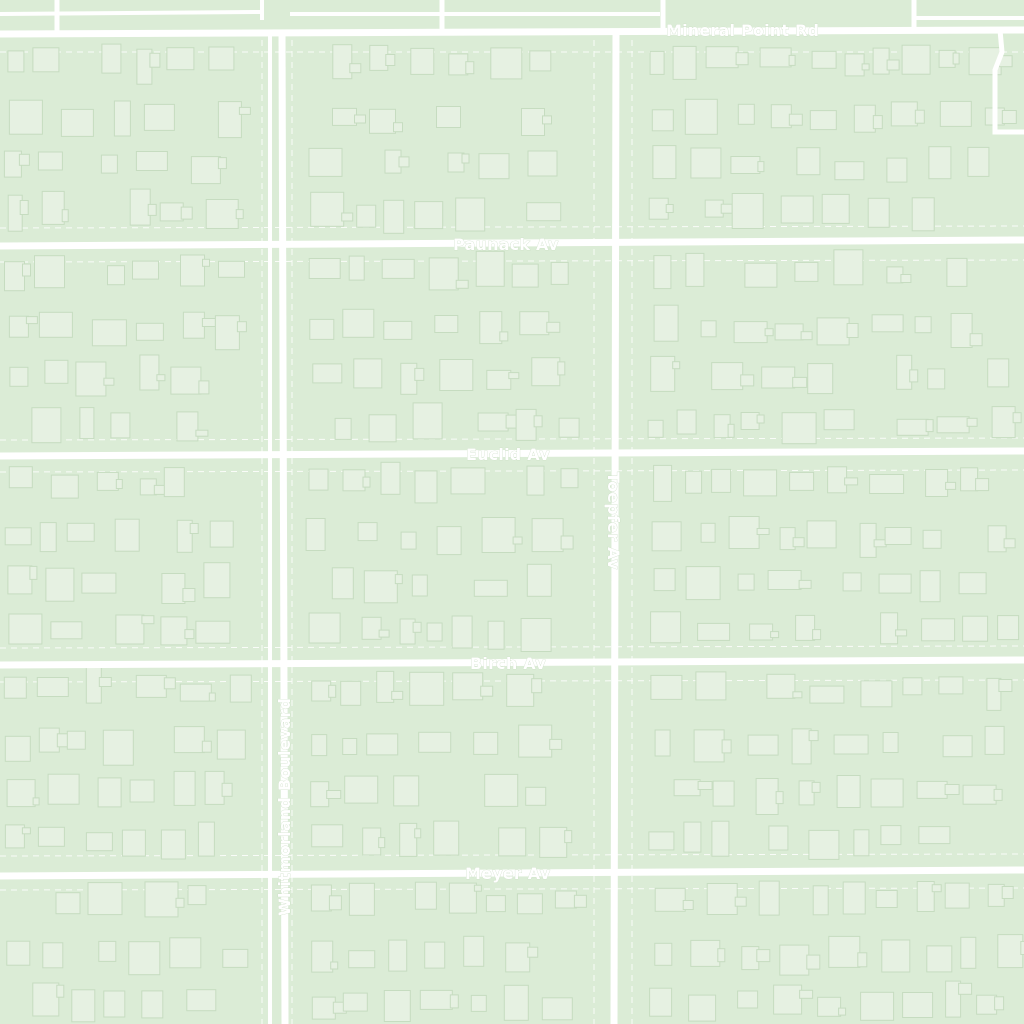 Image resolution: width=1024 pixels, height=1024 pixels. I want to click on label-birch-av: Birch Av, so click(508, 663).